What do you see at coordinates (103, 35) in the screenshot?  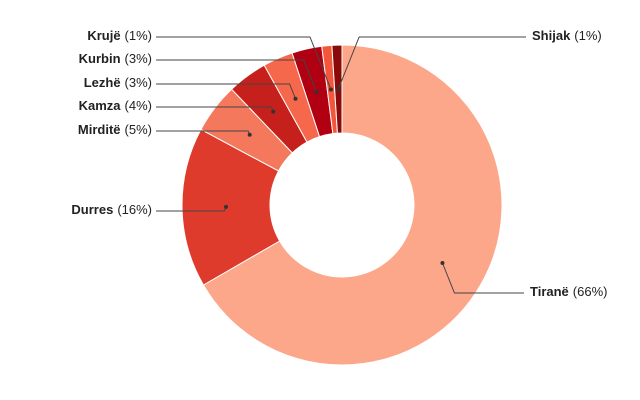 I see `slice-name: Krujë` at bounding box center [103, 35].